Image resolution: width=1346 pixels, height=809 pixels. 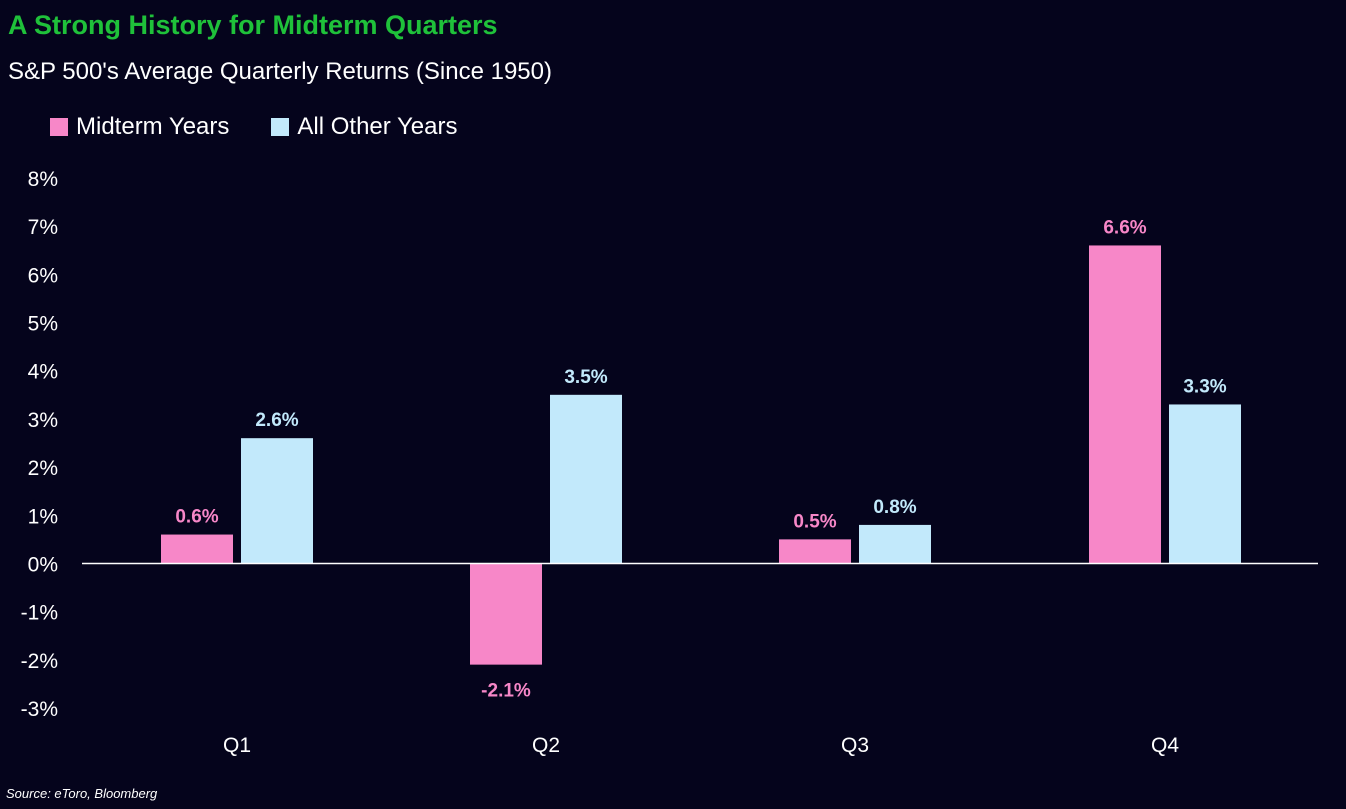 What do you see at coordinates (585, 377) in the screenshot?
I see `data-label-other-q2: 3.5%` at bounding box center [585, 377].